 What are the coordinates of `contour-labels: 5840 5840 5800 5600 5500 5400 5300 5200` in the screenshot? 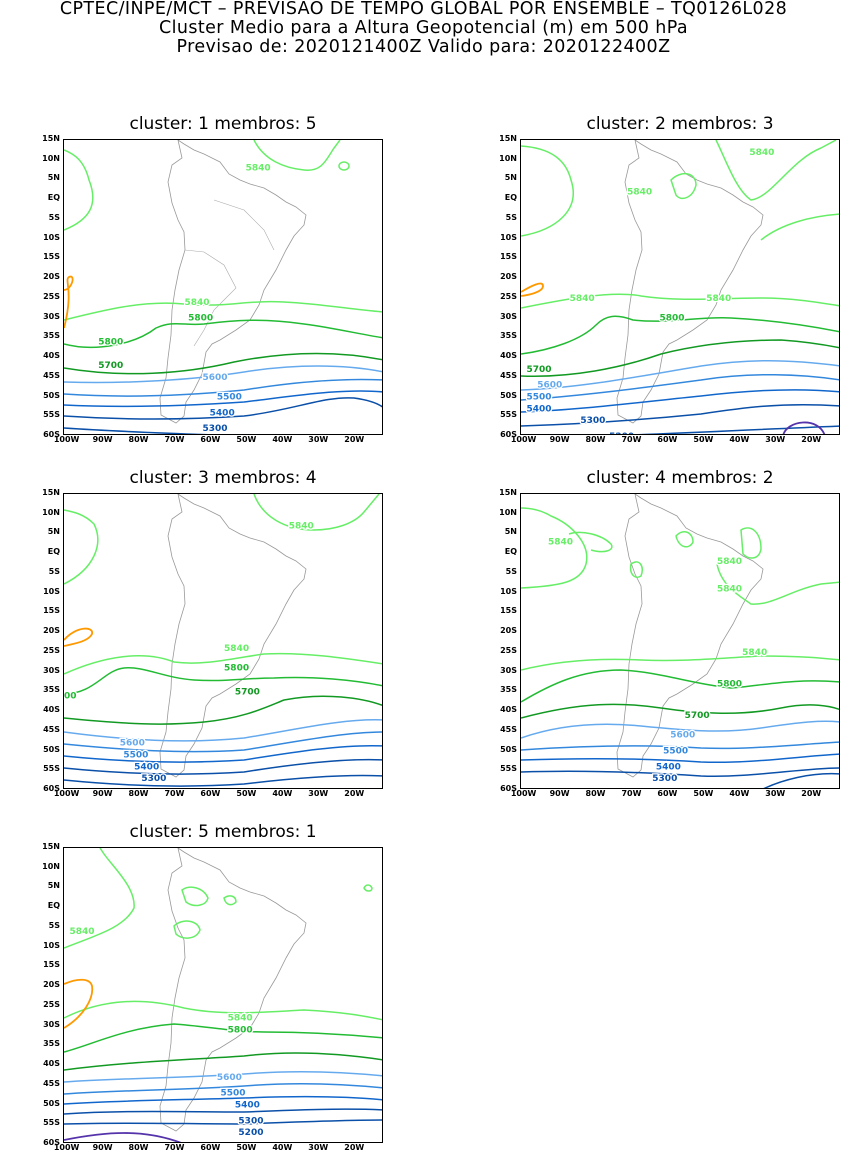 It's located at (166, 1033).